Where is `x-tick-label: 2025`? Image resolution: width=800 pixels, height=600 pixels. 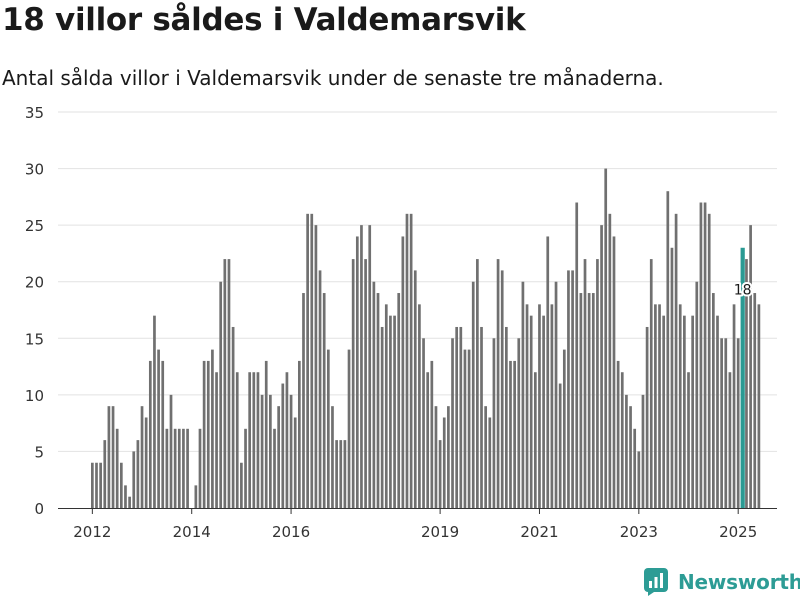 x-tick-label: 2025 is located at coordinates (738, 532).